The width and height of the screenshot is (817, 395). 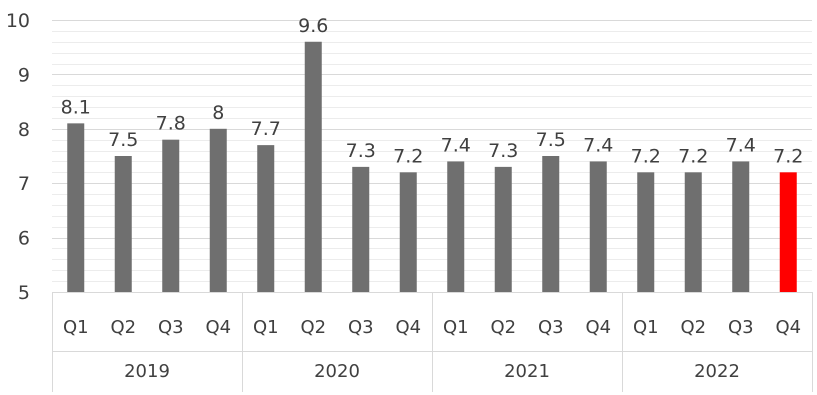 What do you see at coordinates (24, 184) in the screenshot?
I see `y-tick-label: 7` at bounding box center [24, 184].